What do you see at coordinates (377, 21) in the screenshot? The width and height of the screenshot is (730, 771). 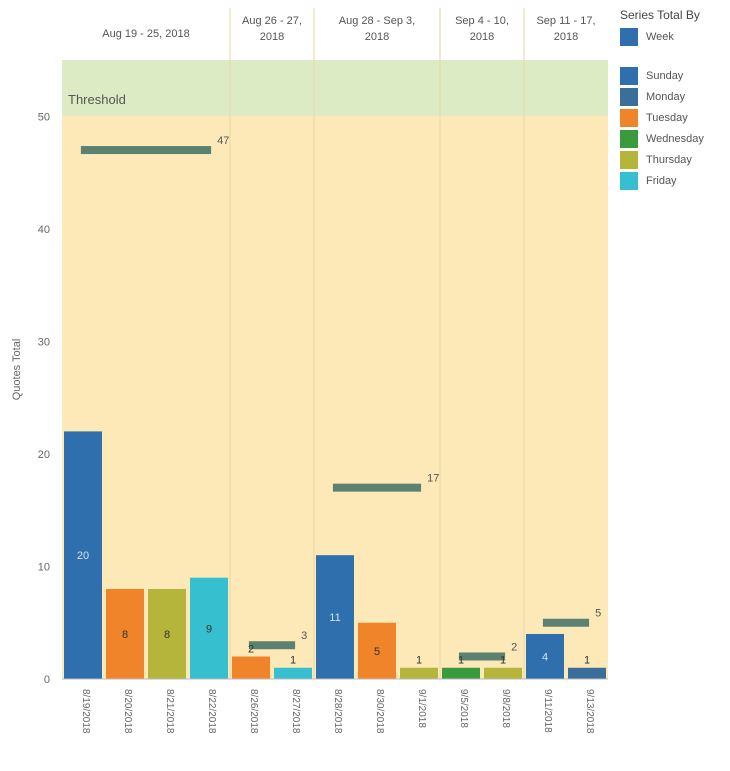 I see `week-header-label: Aug 28 - Sep 3,` at bounding box center [377, 21].